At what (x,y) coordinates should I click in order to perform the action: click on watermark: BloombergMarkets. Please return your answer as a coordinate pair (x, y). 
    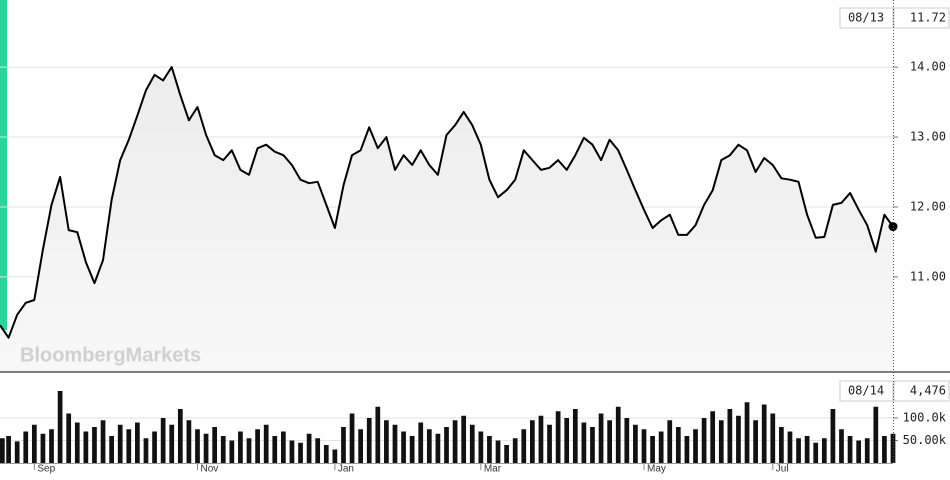
    Looking at the image, I should click on (110, 355).